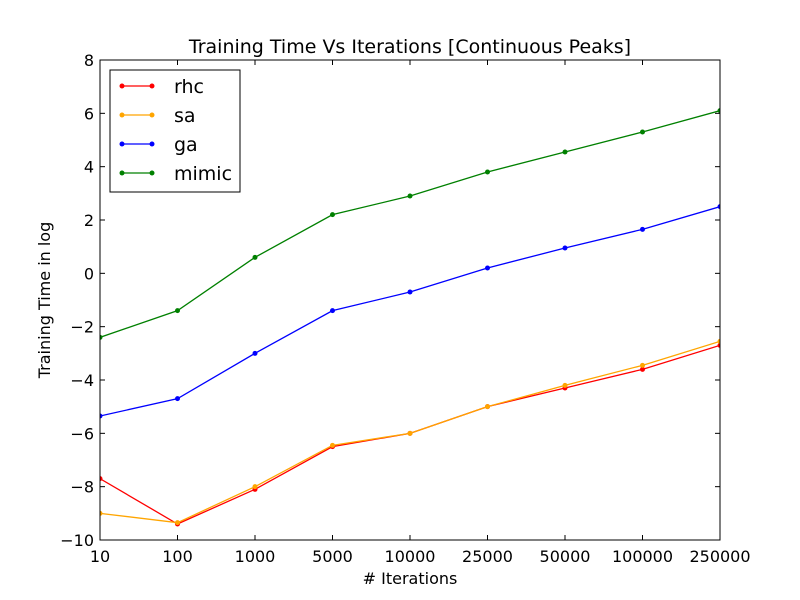 Image resolution: width=800 pixels, height=600 pixels. I want to click on legend-marker-left-sa, so click(122, 115).